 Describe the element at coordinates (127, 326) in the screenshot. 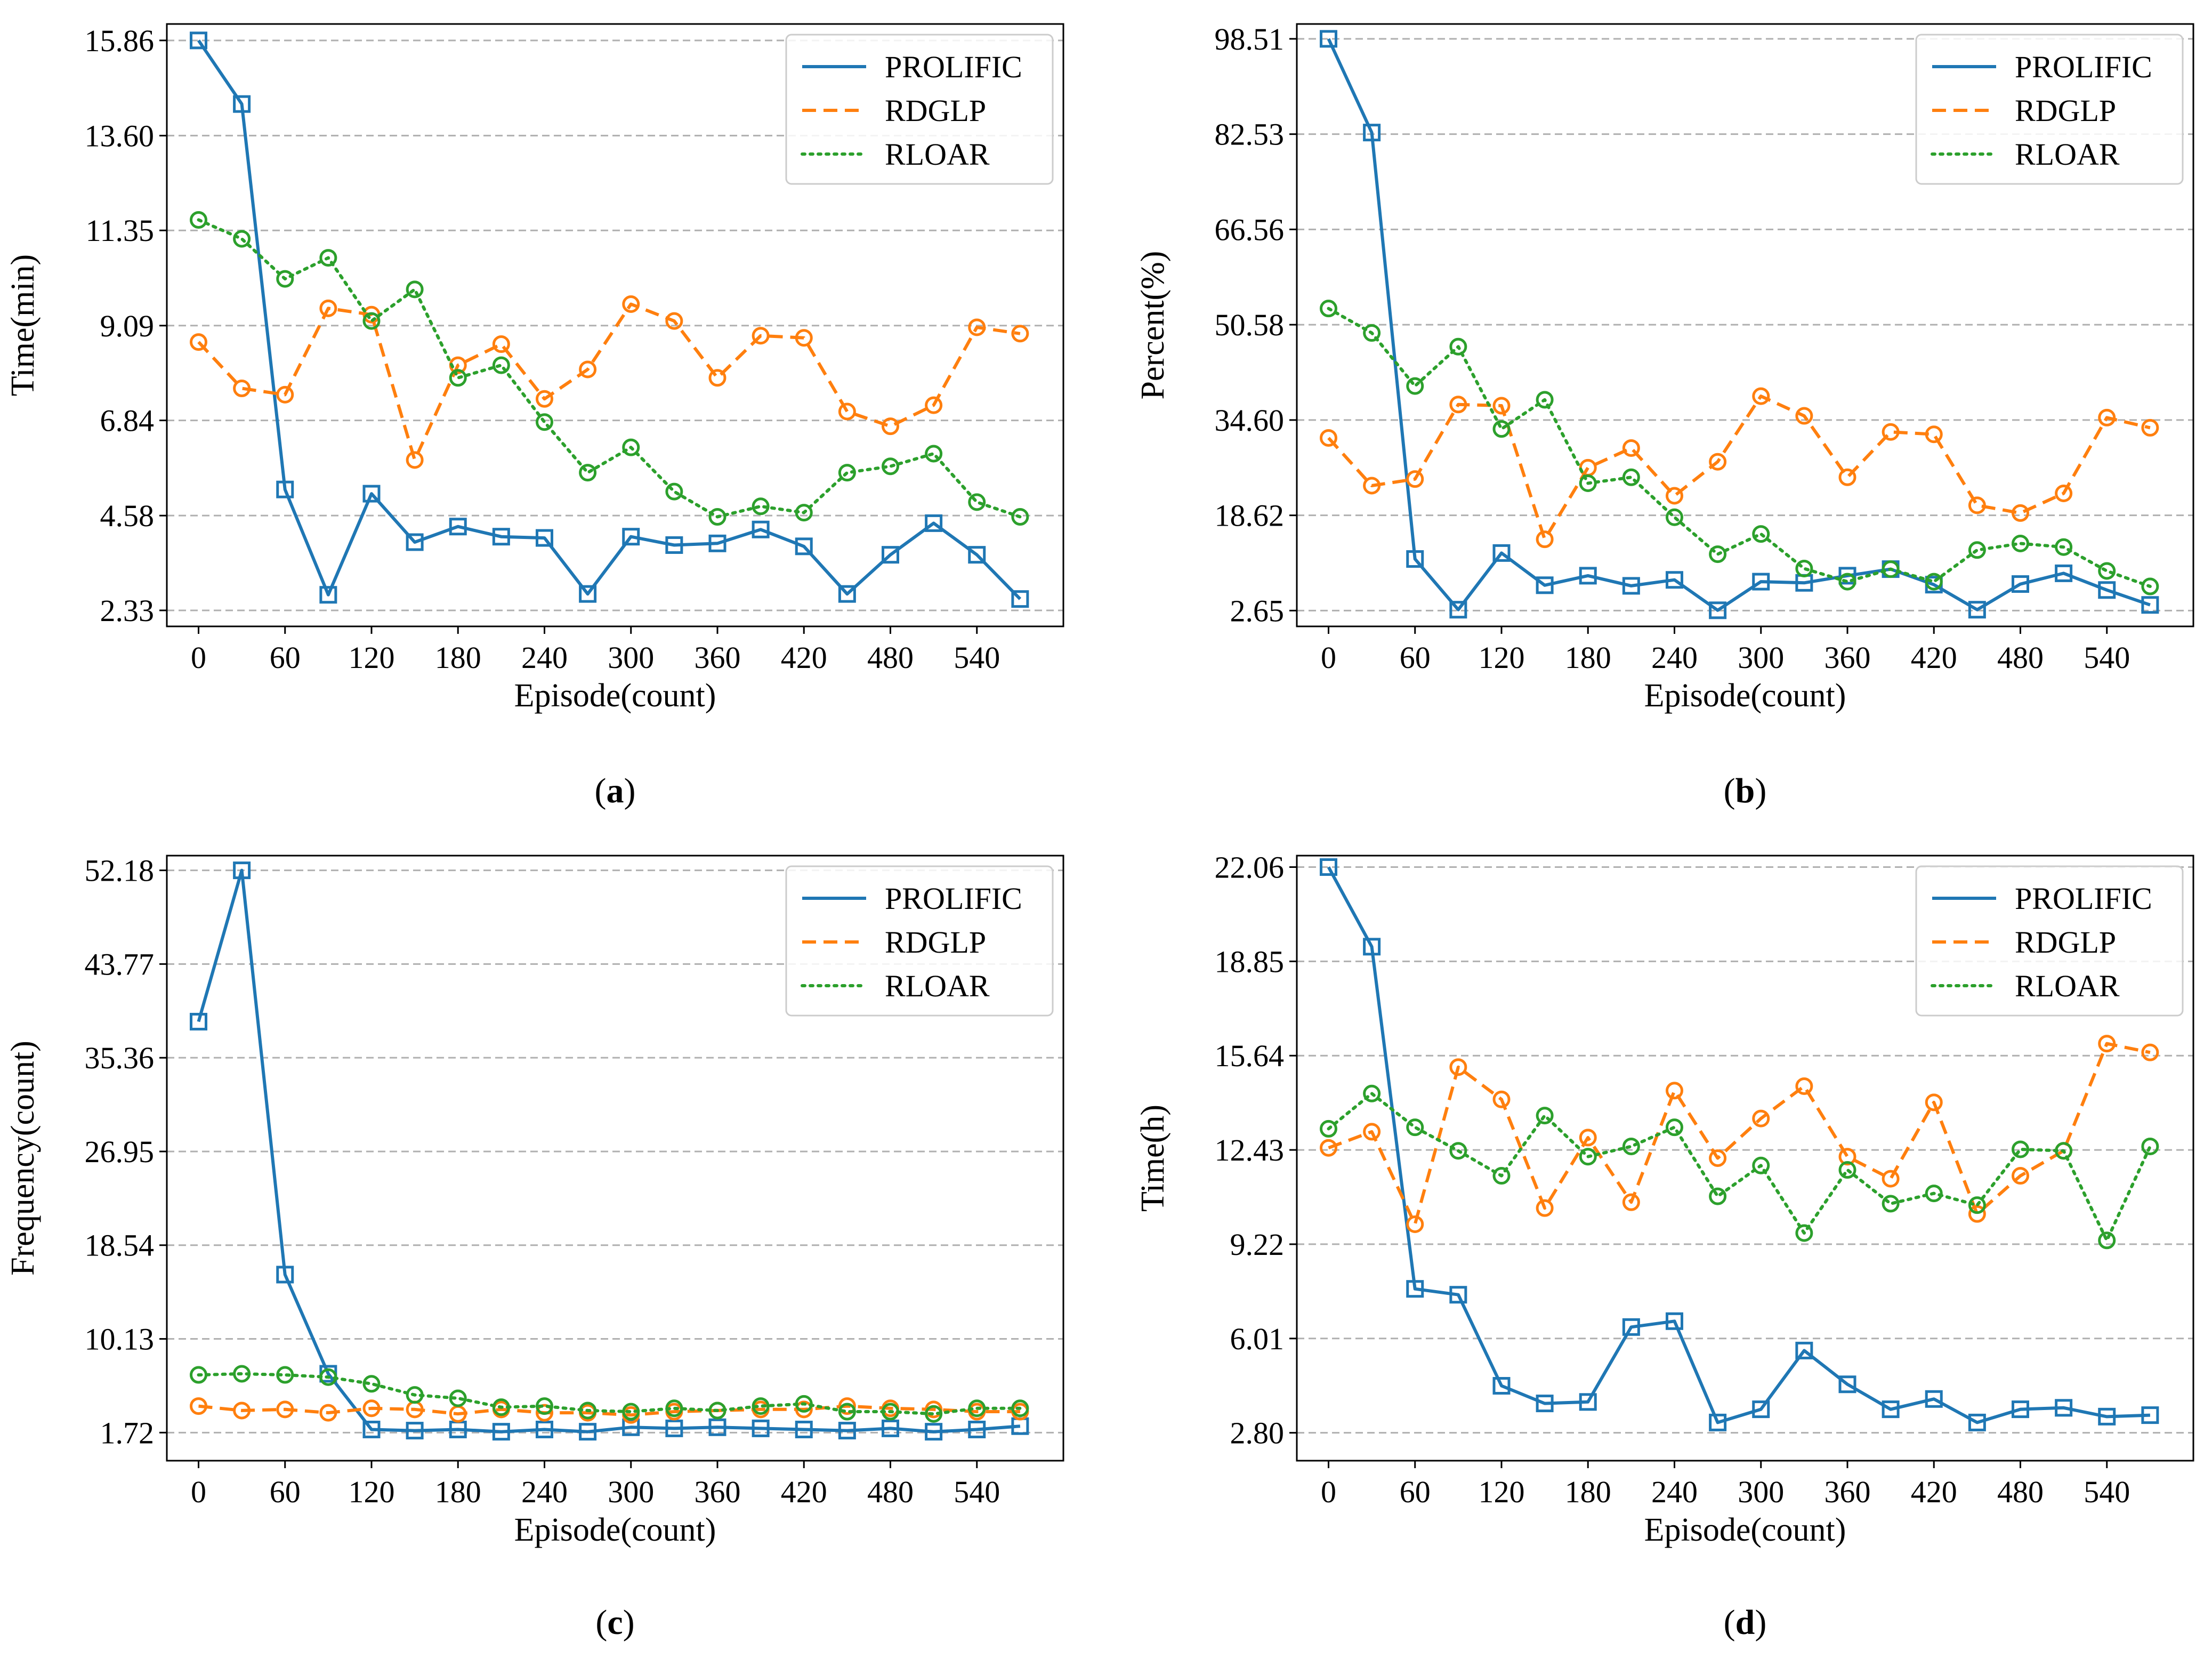

I see `y-tick-label: 9.09` at that location.